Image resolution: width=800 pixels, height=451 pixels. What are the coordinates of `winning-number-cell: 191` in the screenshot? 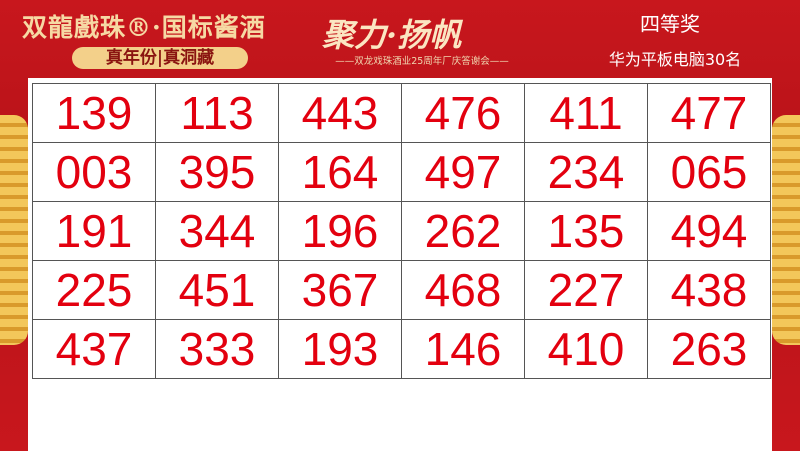 It's located at (94, 231).